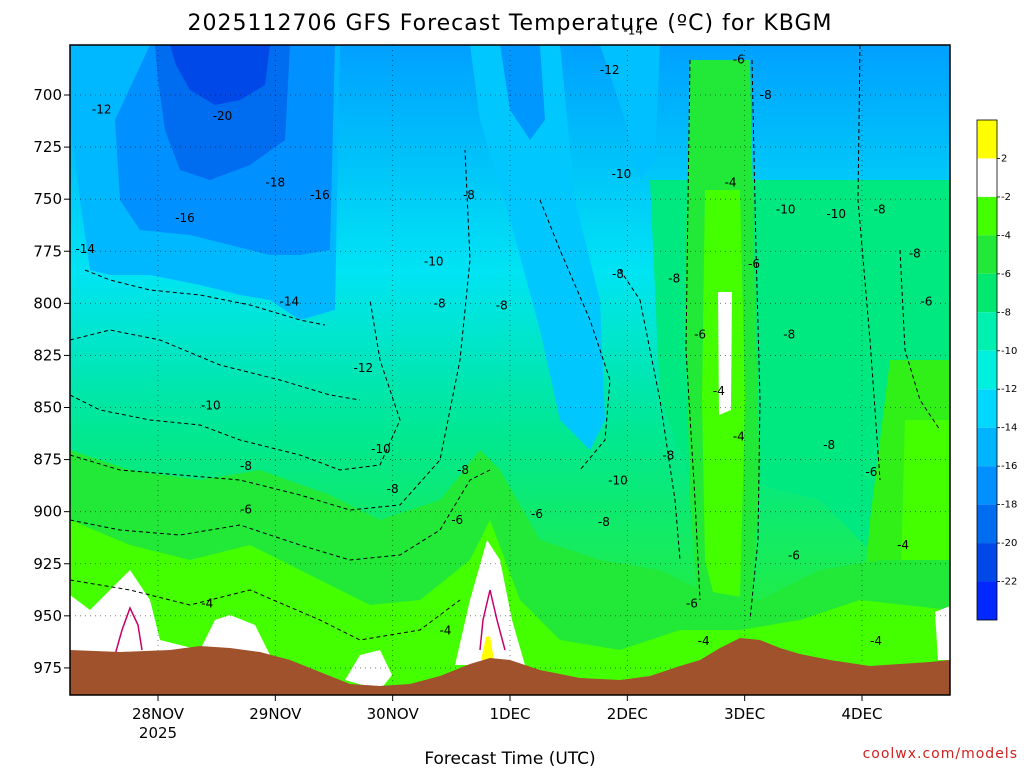 Image resolution: width=1024 pixels, height=768 pixels. Describe the element at coordinates (1006, 274) in the screenshot. I see `colorbar-label: -6` at that location.